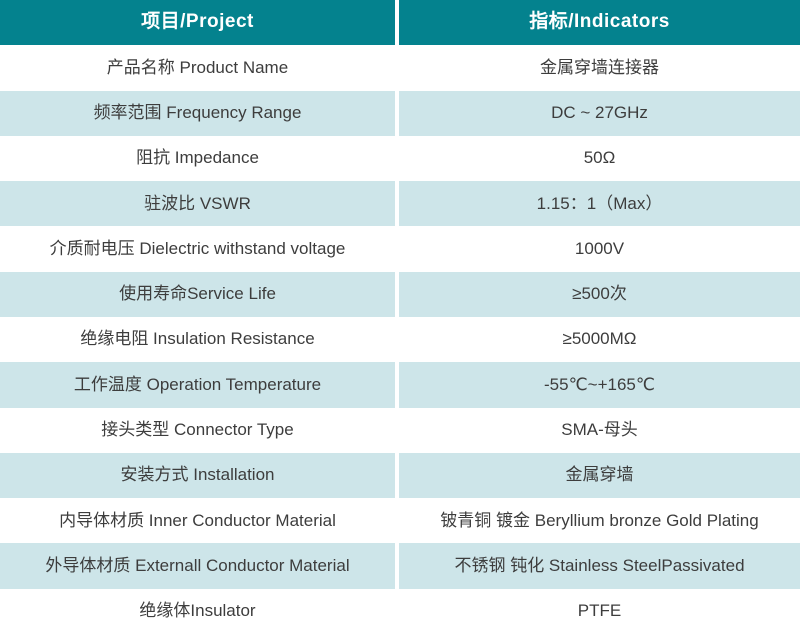 This screenshot has width=800, height=634. I want to click on table-row-service-life: 使用寿命Service Life ≥500次, so click(400, 294).